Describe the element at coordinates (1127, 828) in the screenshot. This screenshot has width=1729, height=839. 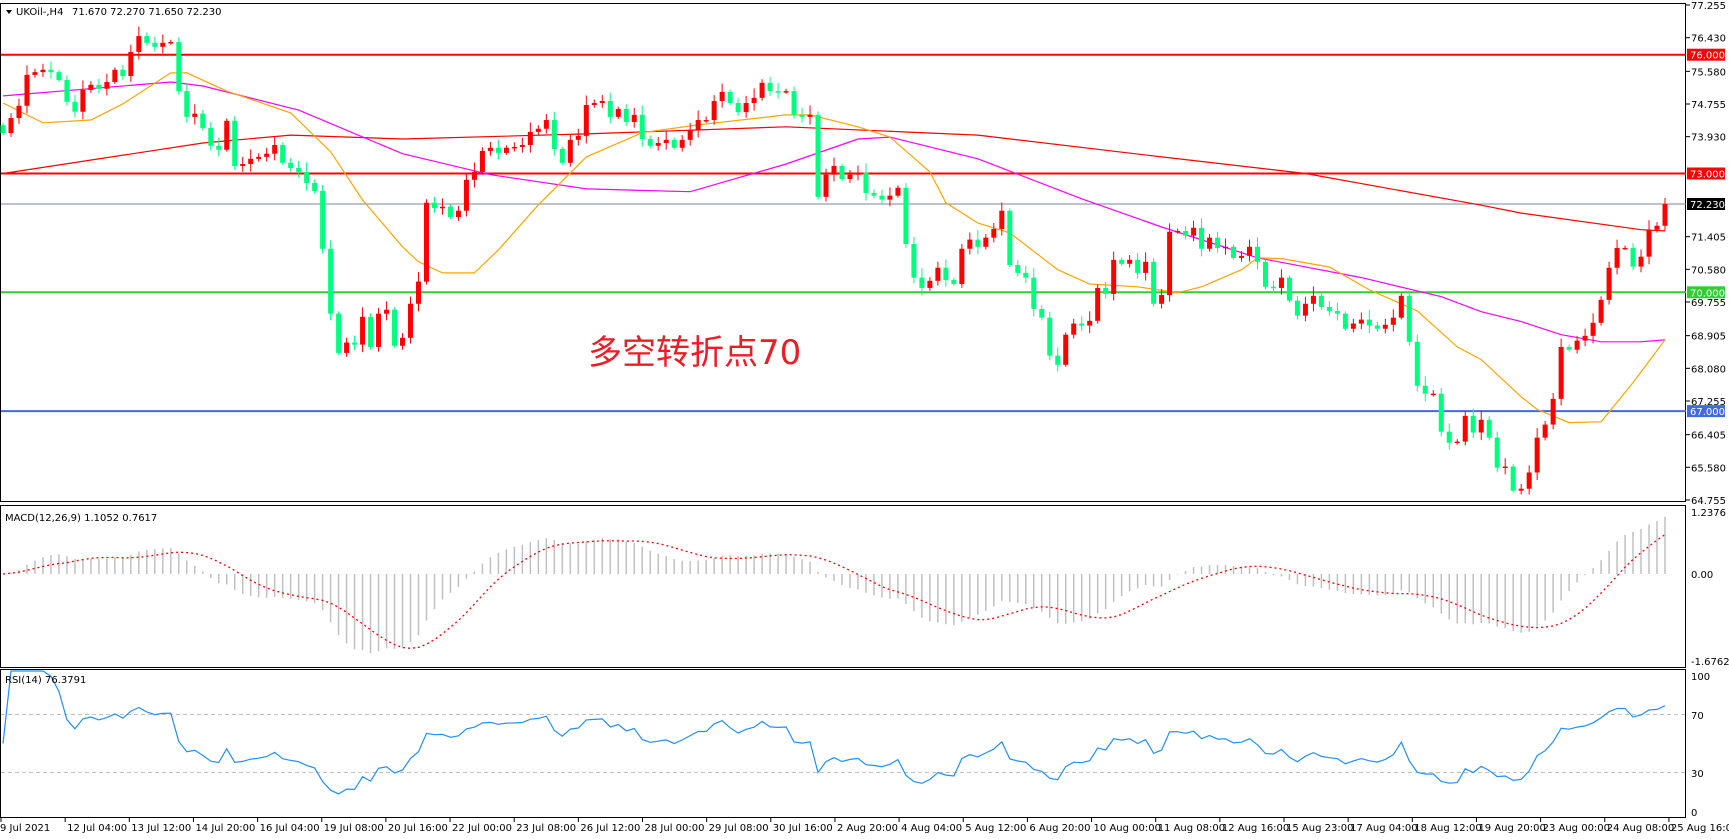
I see `time-axis-label: 10 Aug 00:00` at that location.